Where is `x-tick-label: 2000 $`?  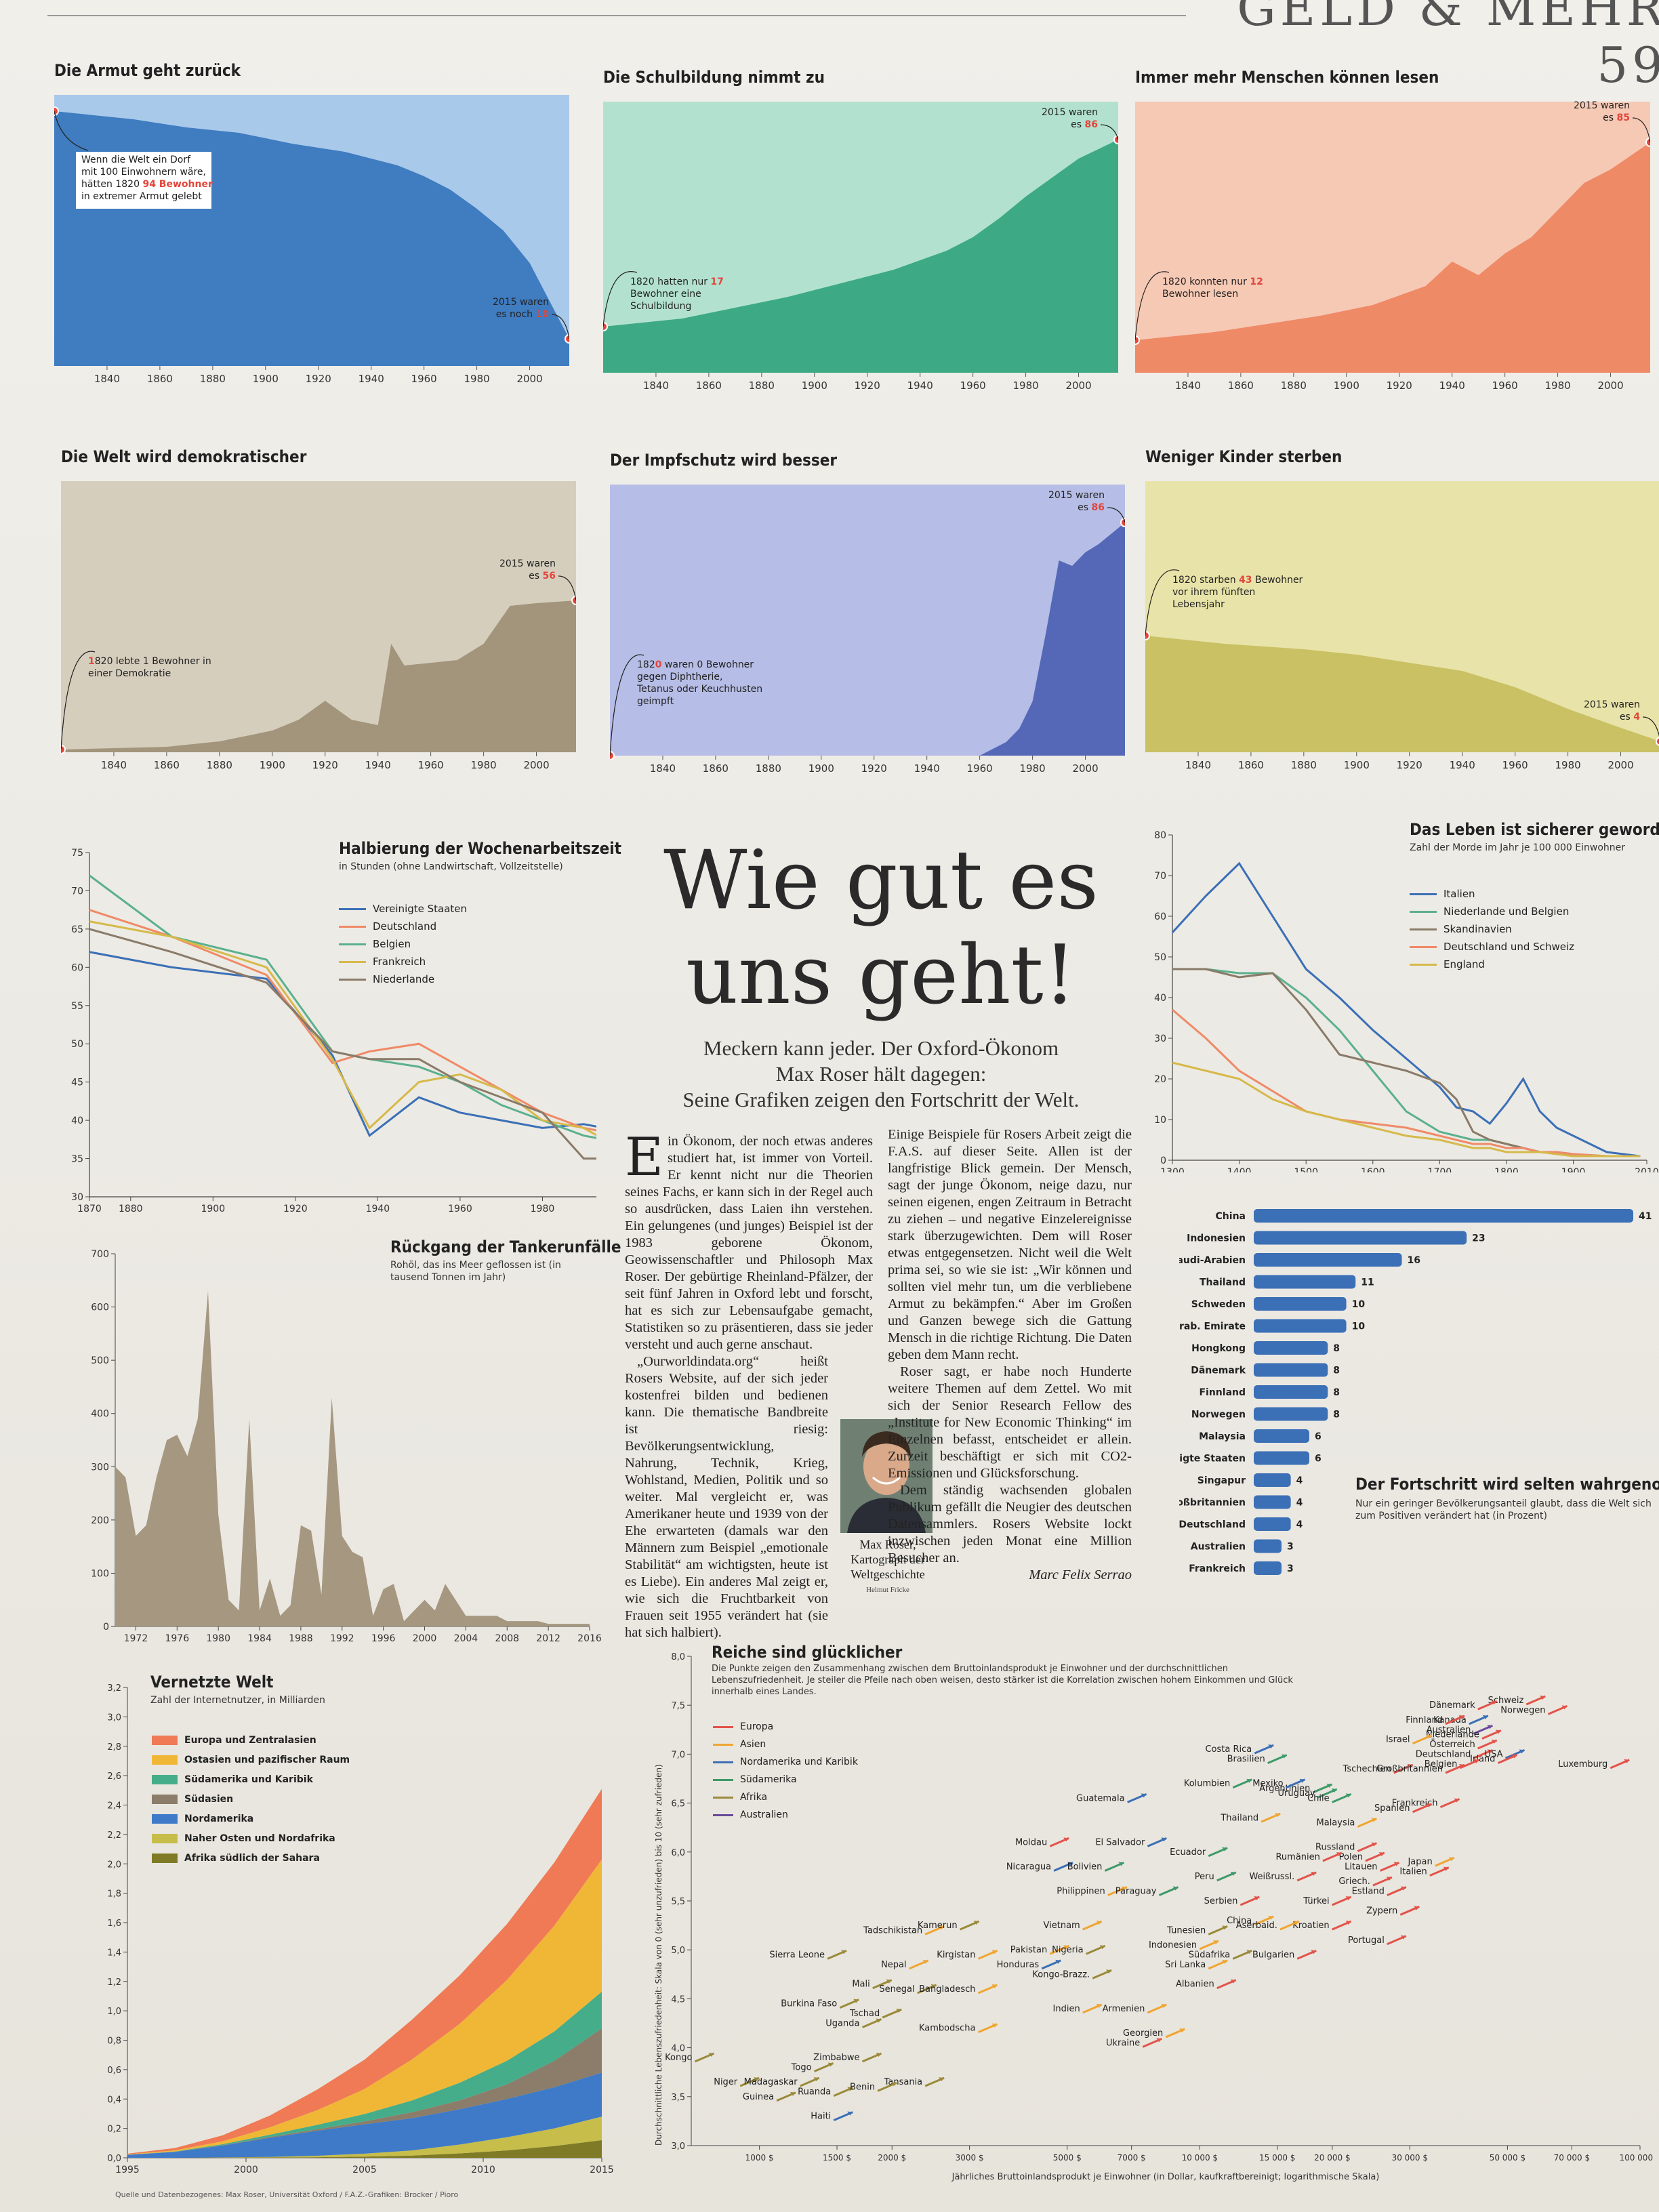 x-tick-label: 2000 $ is located at coordinates (892, 2158).